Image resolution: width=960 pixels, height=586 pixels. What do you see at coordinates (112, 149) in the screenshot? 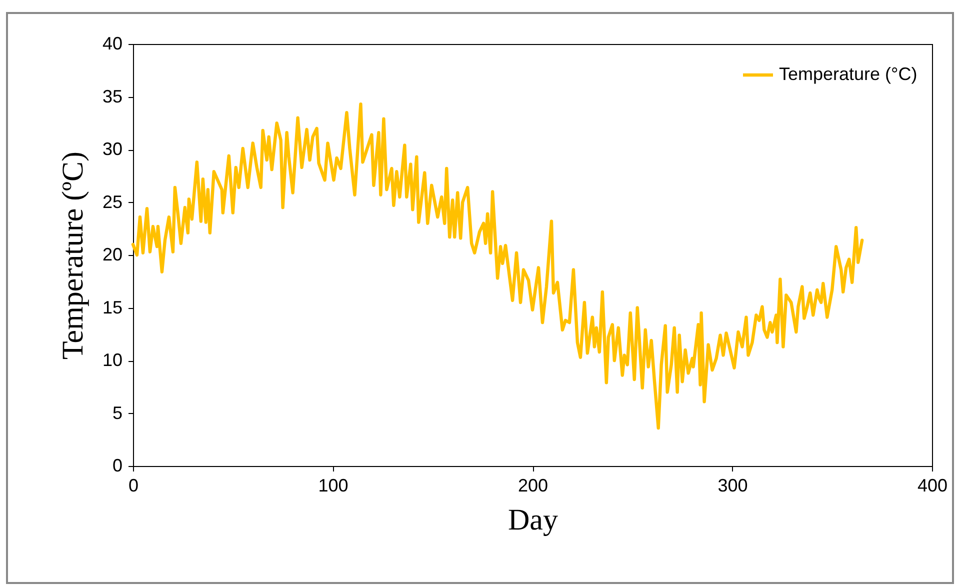
I see `y-tick-label: 30` at bounding box center [112, 149].